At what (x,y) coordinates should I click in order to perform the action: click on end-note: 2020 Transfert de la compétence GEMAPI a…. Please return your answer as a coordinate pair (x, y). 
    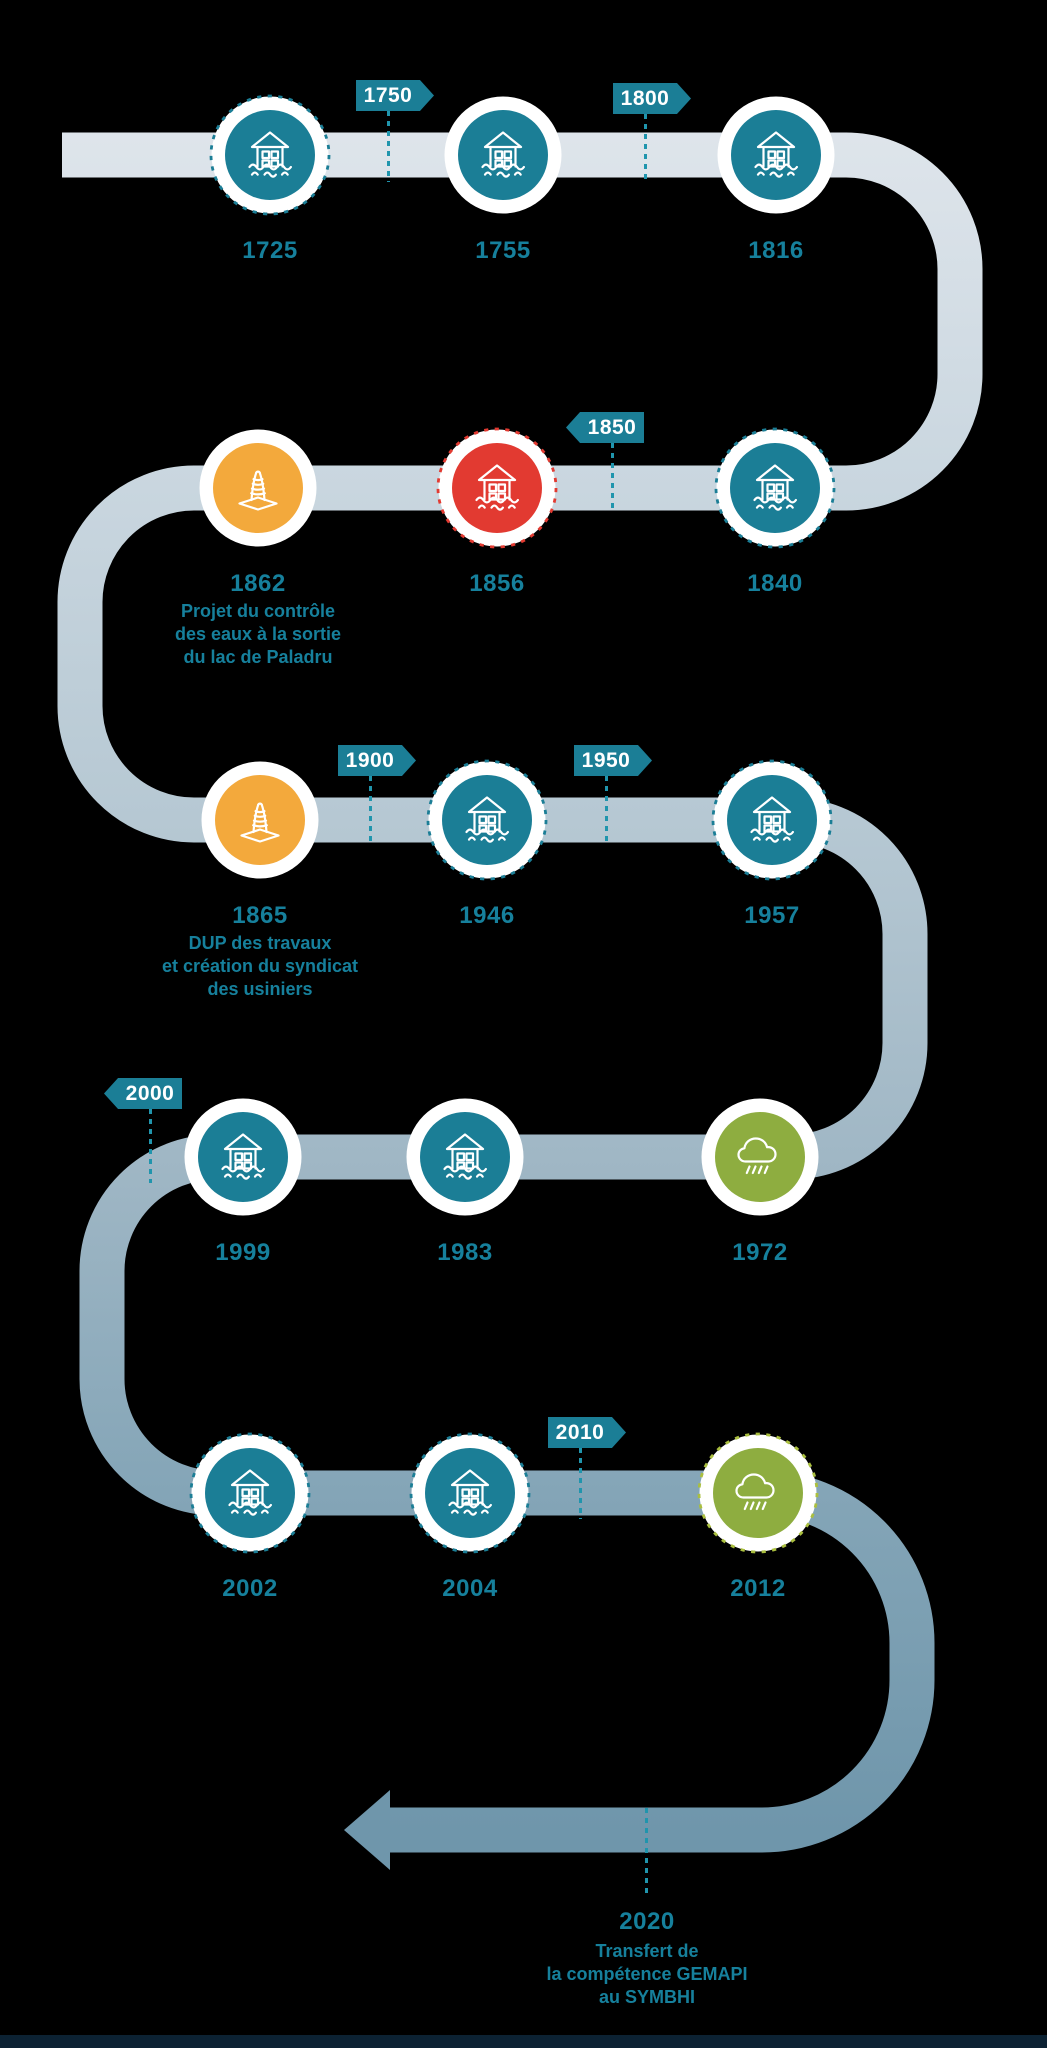
    Looking at the image, I should click on (647, 1958).